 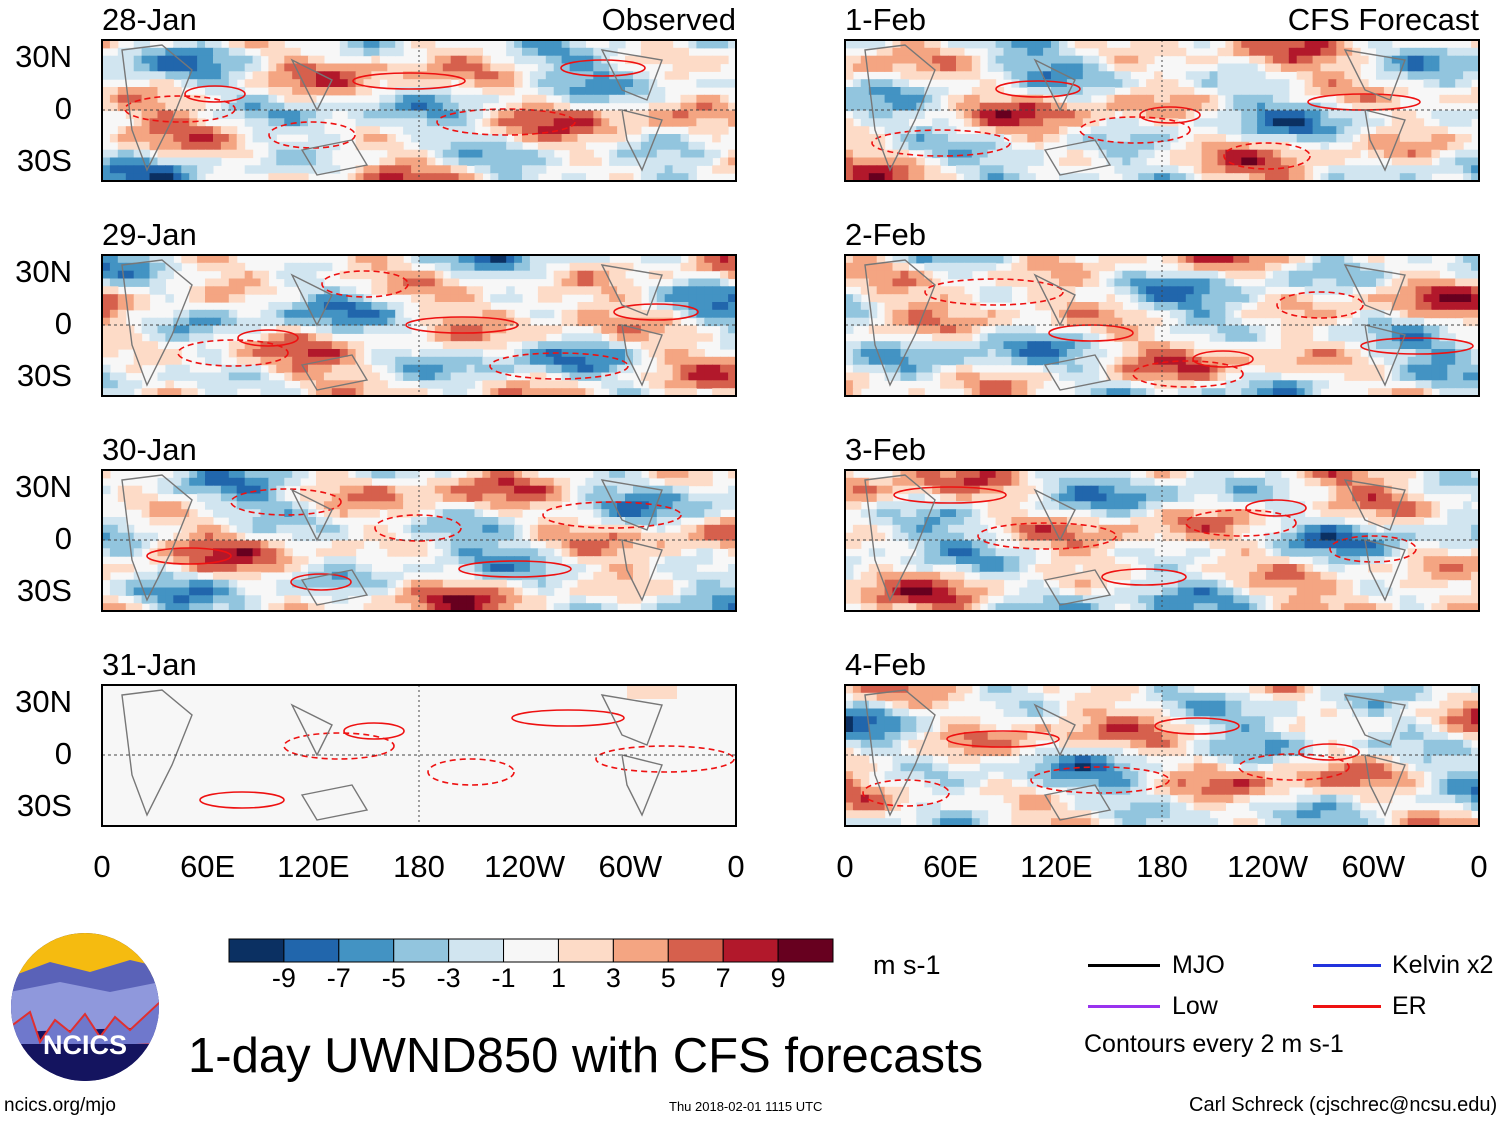 What do you see at coordinates (149, 19) in the screenshot?
I see `panel-date: 28-Jan` at bounding box center [149, 19].